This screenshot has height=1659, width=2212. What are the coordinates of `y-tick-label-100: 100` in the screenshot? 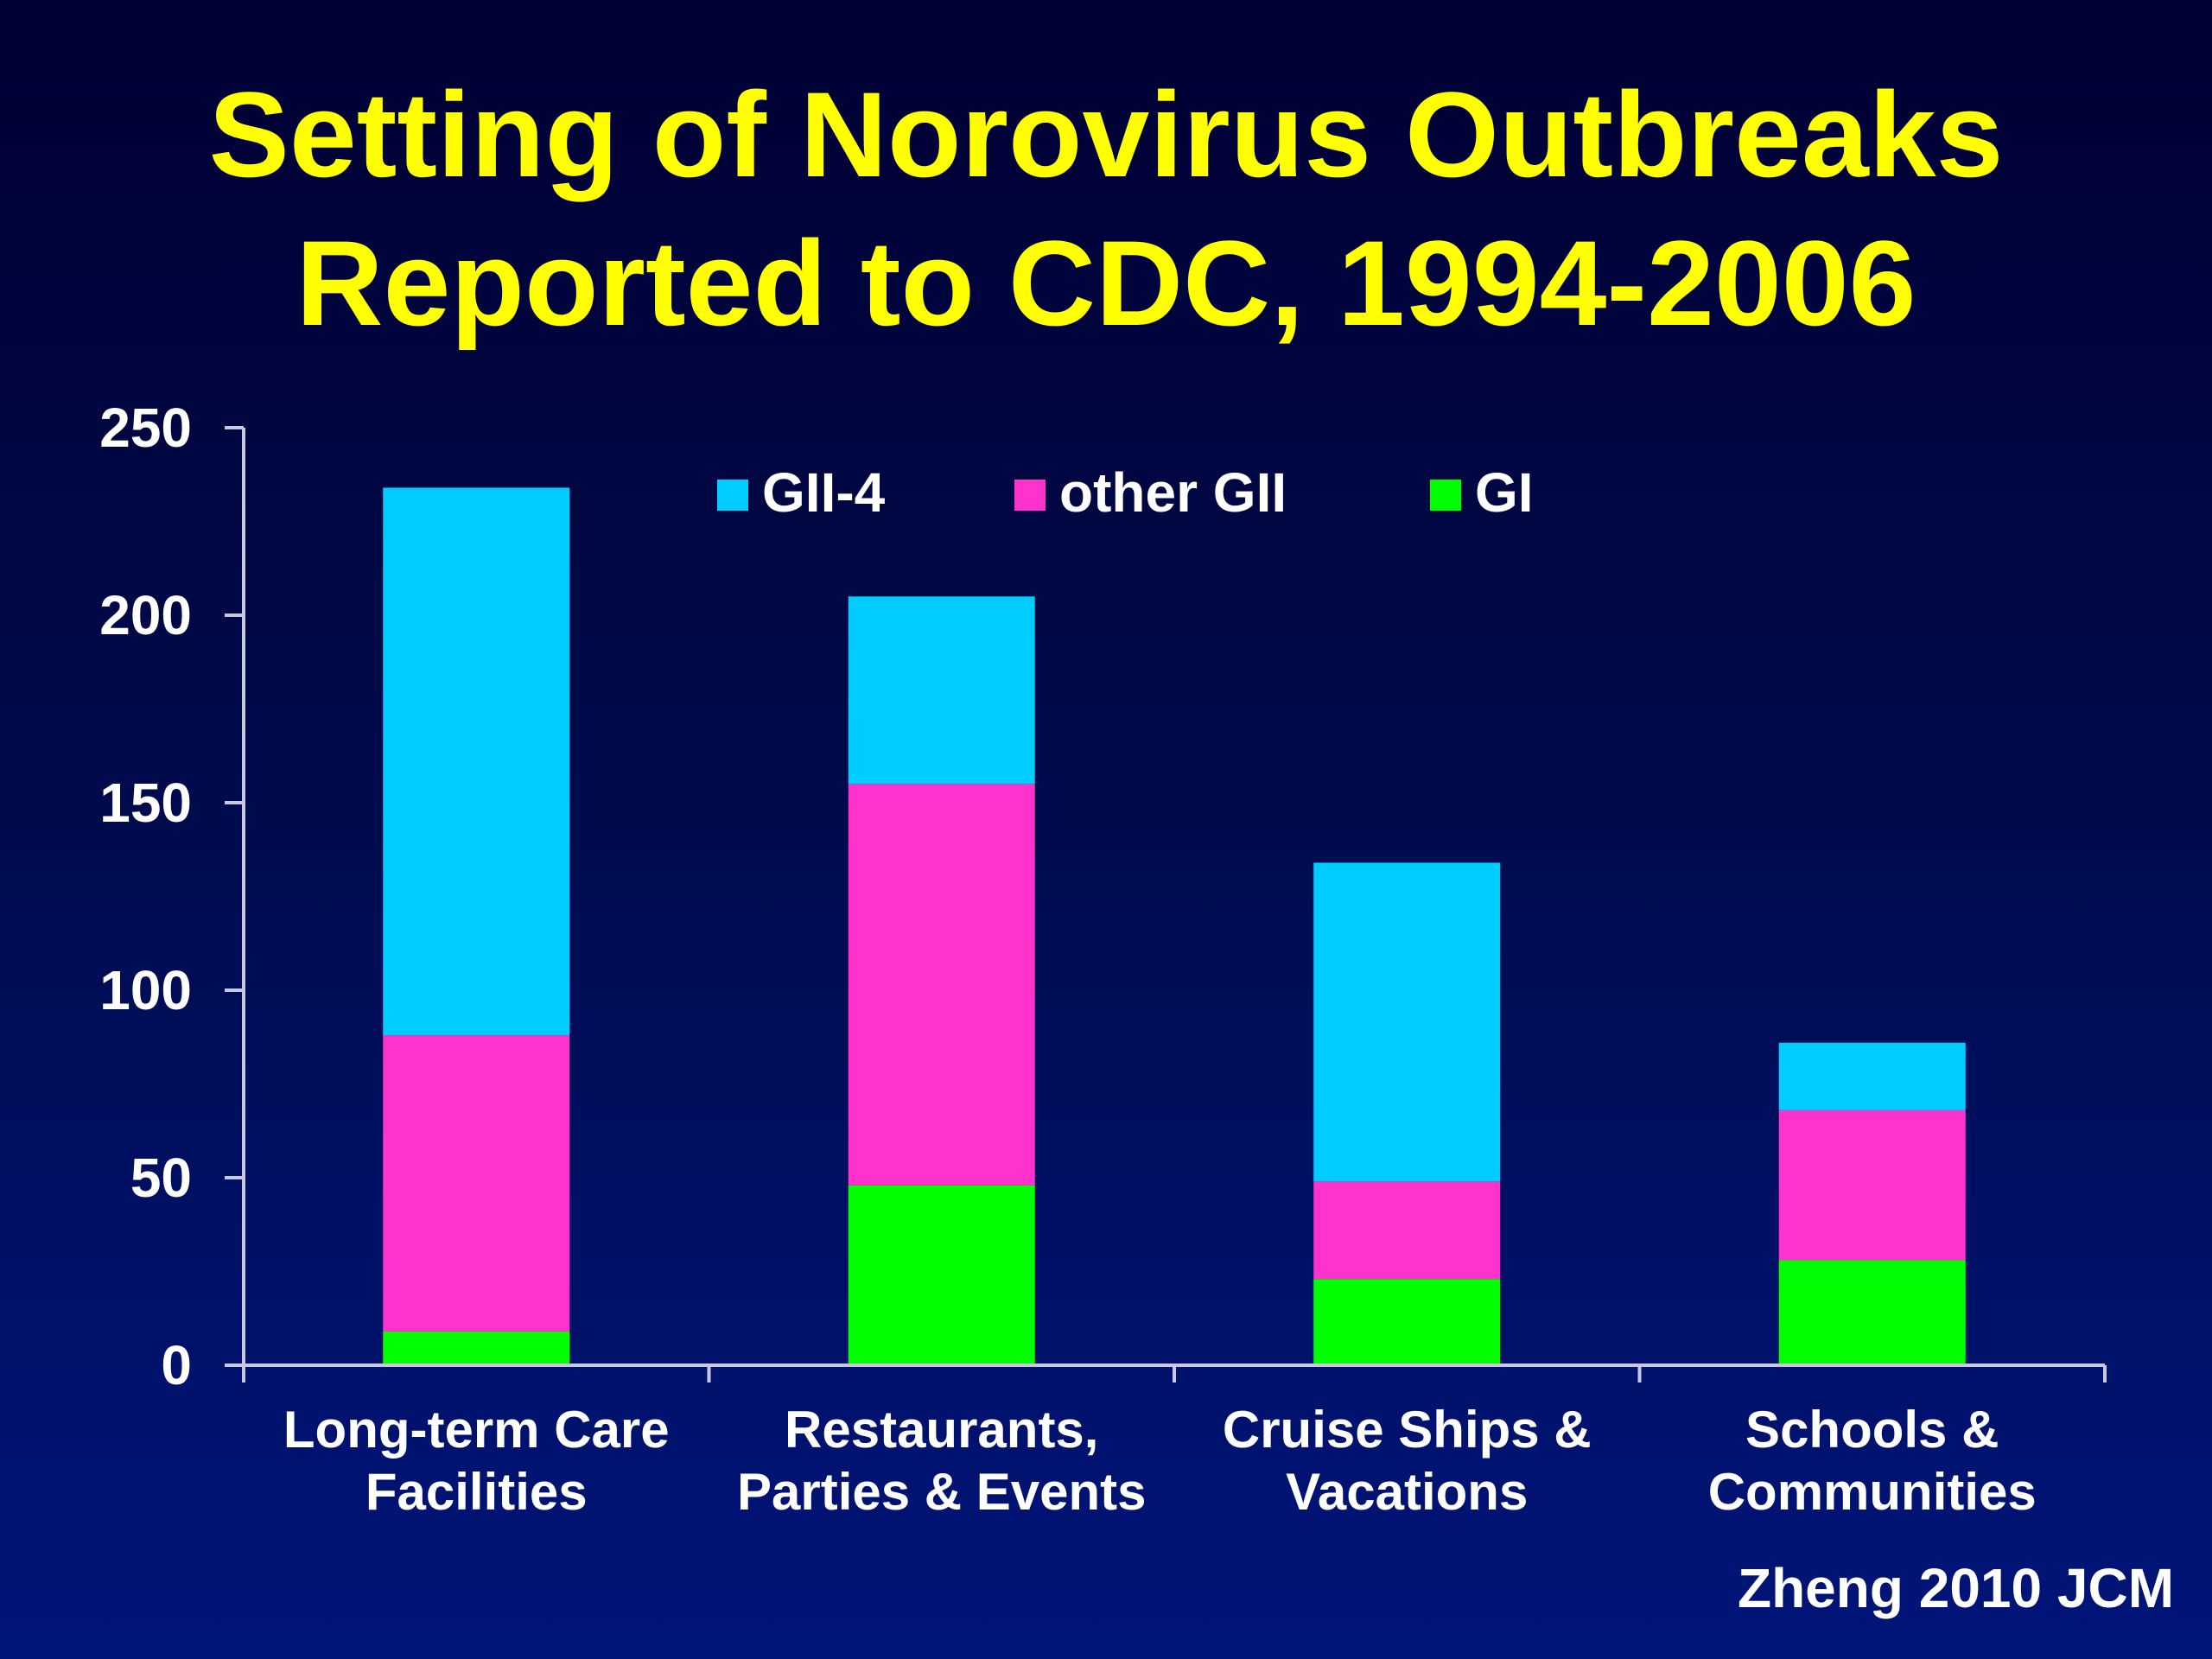 It's located at (145, 990).